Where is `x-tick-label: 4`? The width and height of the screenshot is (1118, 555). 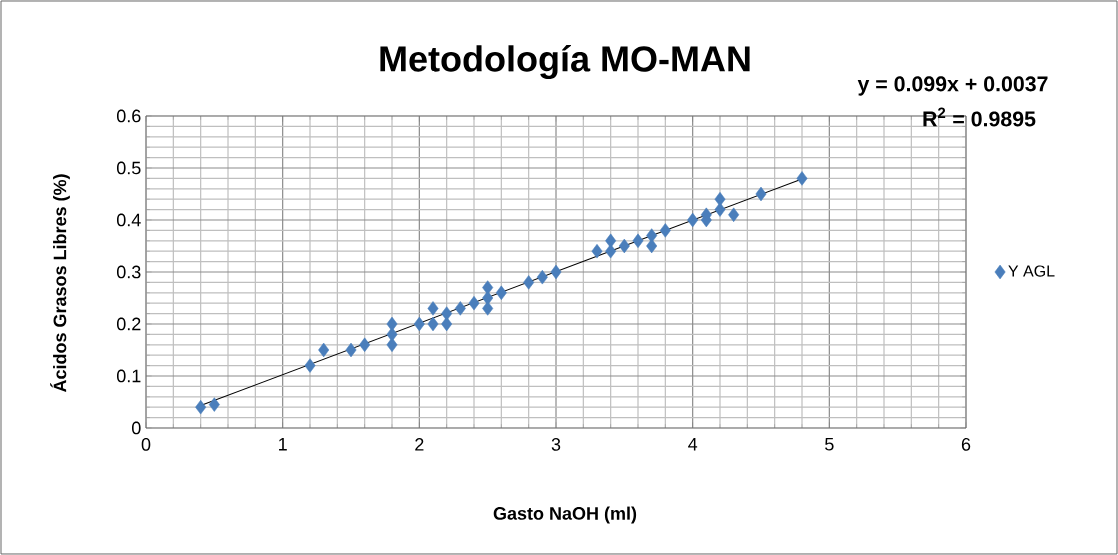 x-tick-label: 4 is located at coordinates (693, 444).